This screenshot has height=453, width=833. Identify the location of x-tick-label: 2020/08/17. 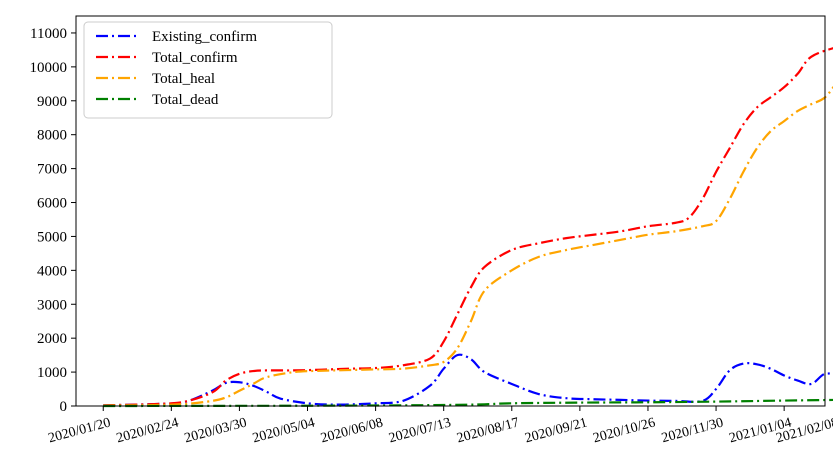
(487, 430).